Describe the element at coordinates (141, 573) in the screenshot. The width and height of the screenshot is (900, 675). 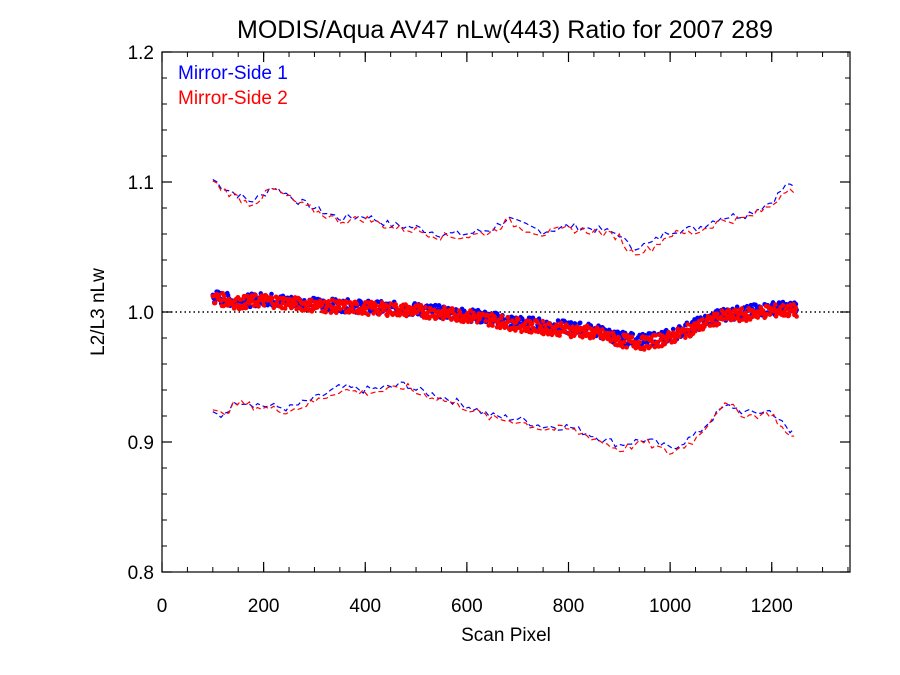
I see `y-tick-label: 0.8` at that location.